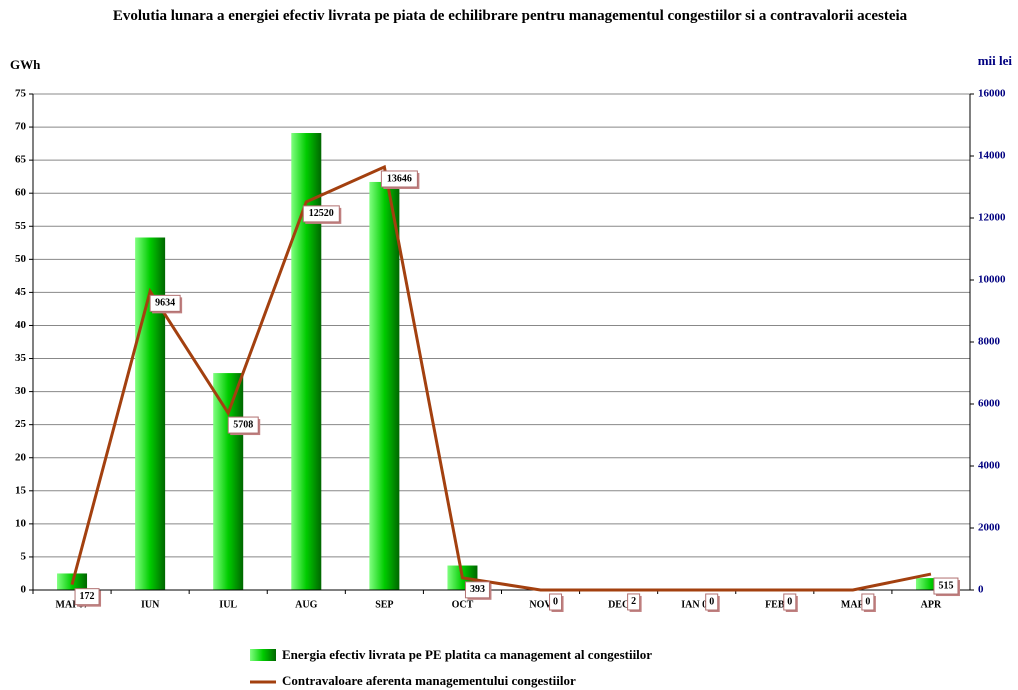 Image resolution: width=1018 pixels, height=690 pixels. Describe the element at coordinates (21, 193) in the screenshot. I see `y-tick-label: 60` at that location.